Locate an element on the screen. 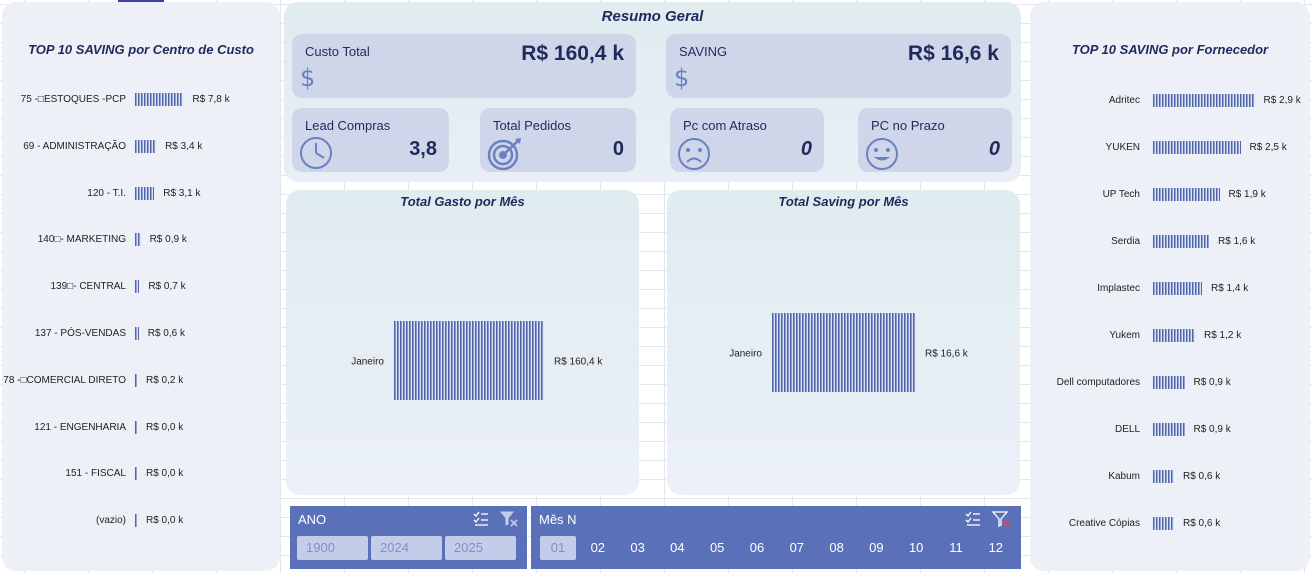  bar-row: 139□- CENTRAL R$ 0,7 k is located at coordinates (141, 287).